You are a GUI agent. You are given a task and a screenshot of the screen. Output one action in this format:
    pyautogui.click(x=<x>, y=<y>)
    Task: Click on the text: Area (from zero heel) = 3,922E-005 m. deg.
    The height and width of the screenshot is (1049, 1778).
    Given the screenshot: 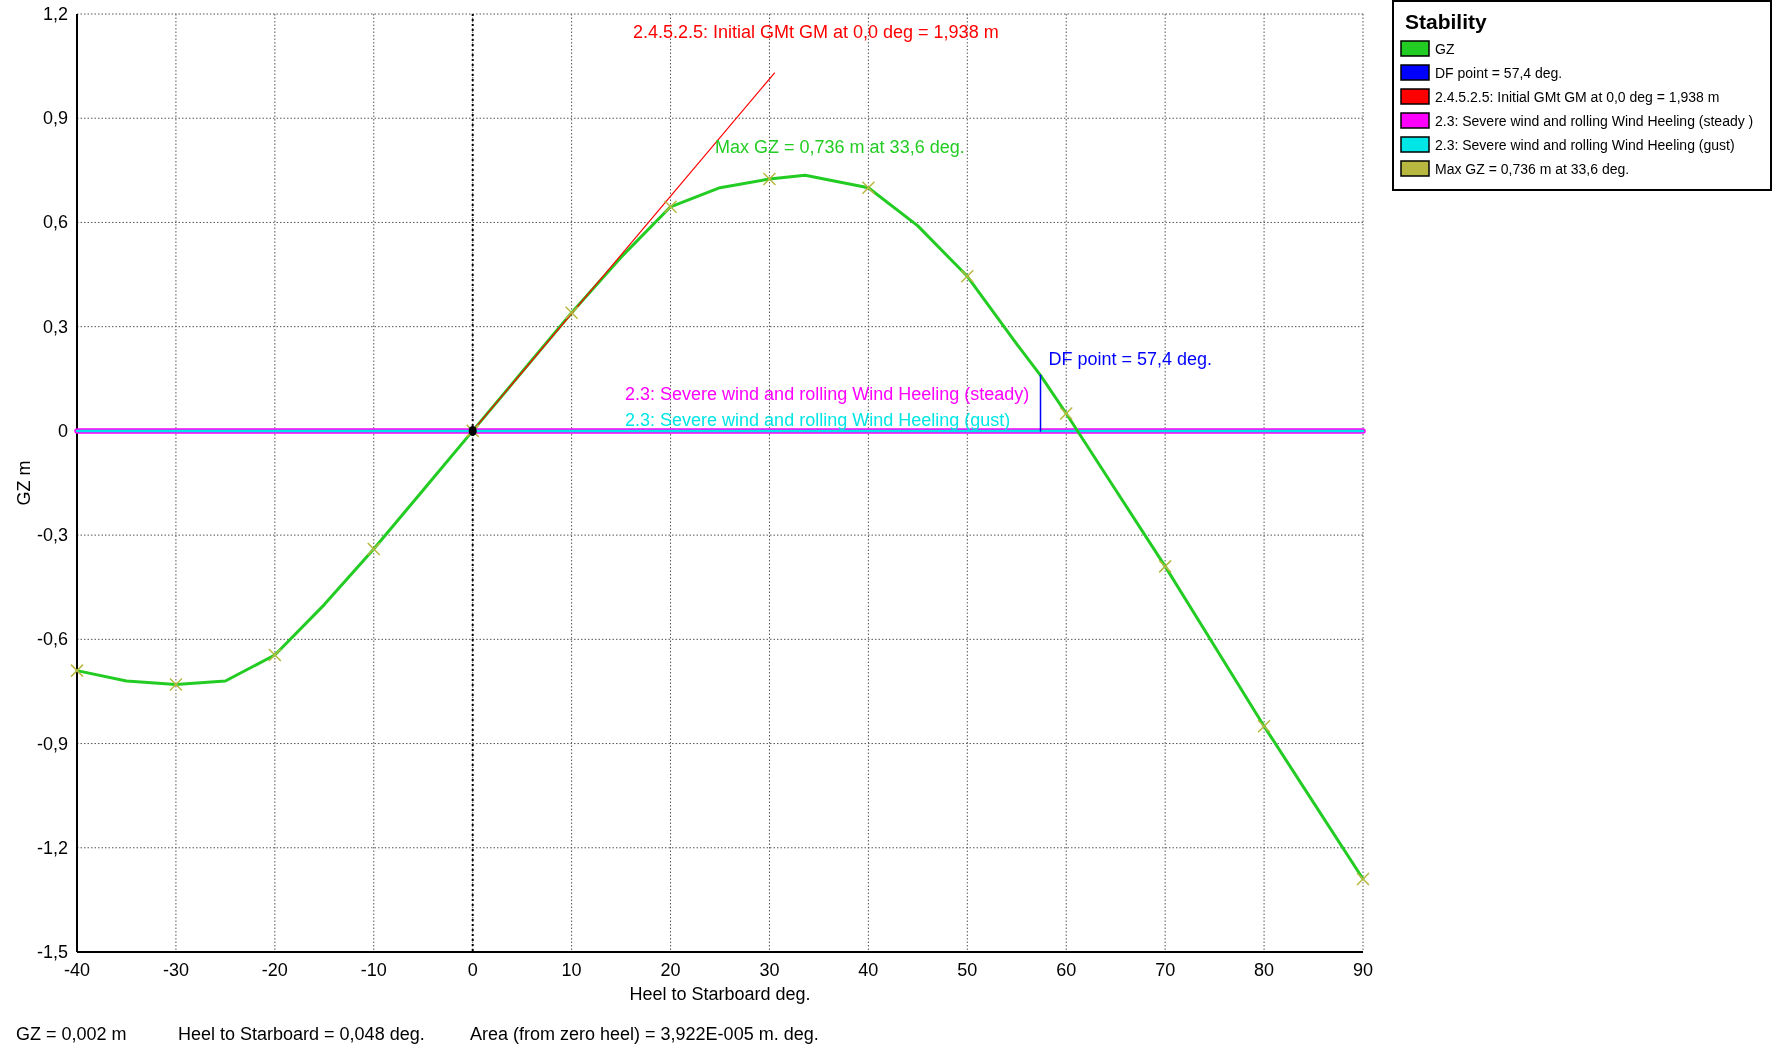 What is the action you would take?
    pyautogui.click(x=644, y=1034)
    